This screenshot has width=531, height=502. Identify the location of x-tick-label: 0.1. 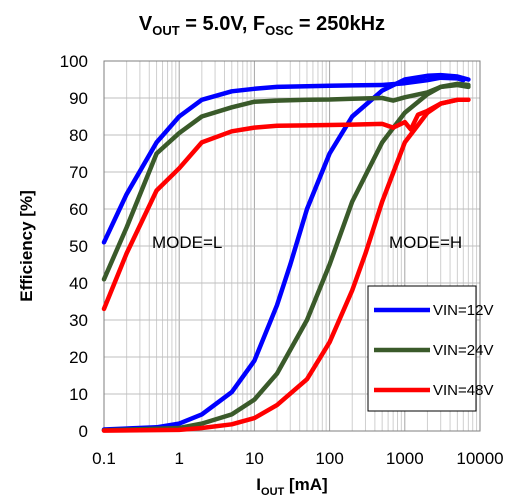
(104, 458).